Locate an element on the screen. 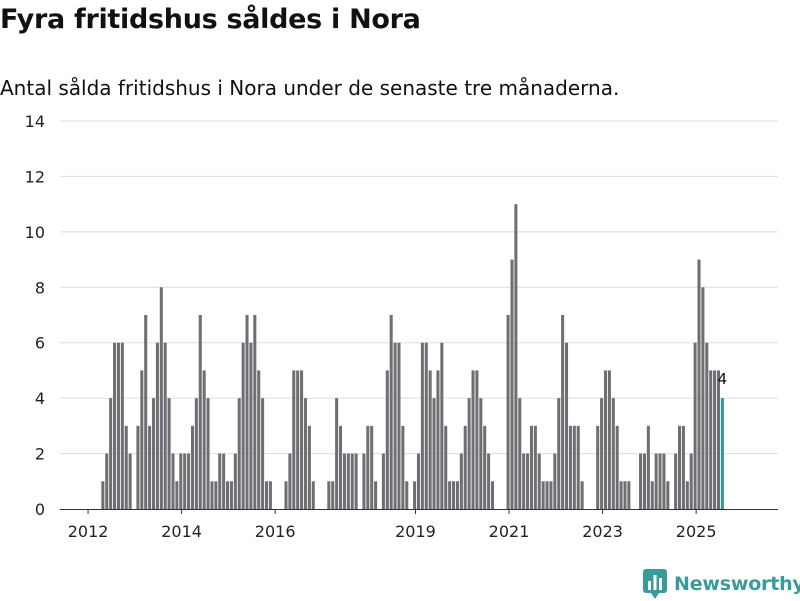  x-axis-labels: 2012 2014 2016 2019 2021 2023 2025 is located at coordinates (392, 525).